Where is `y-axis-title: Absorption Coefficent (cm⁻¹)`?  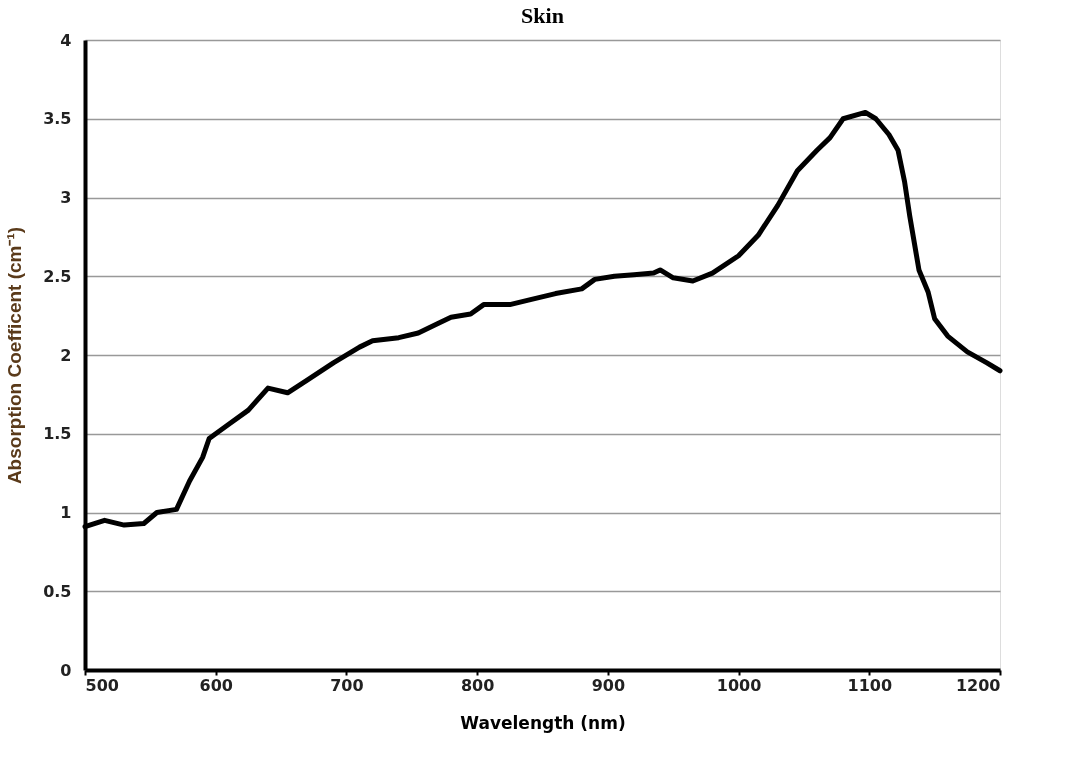 y-axis-title: Absorption Coefficent (cm⁻¹) is located at coordinates (15, 355).